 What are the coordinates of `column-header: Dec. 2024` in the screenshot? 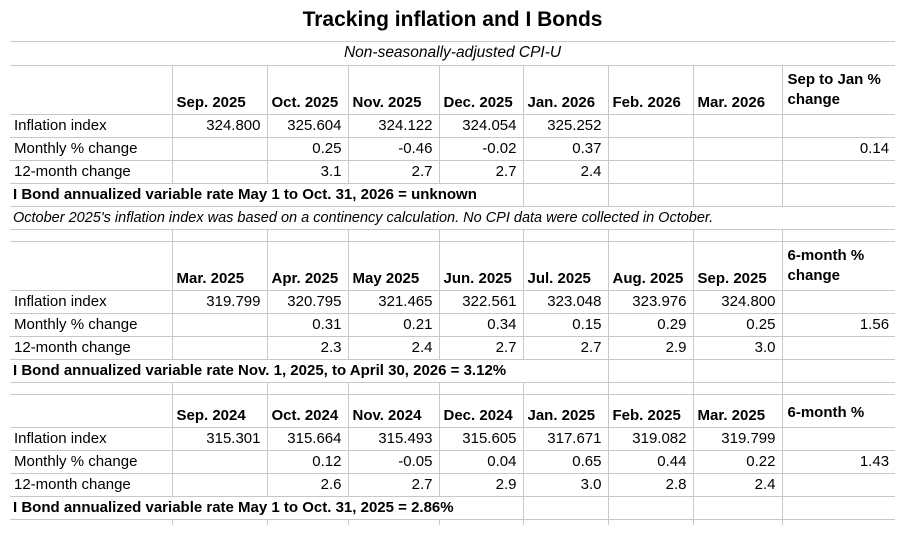 It's located at (481, 410).